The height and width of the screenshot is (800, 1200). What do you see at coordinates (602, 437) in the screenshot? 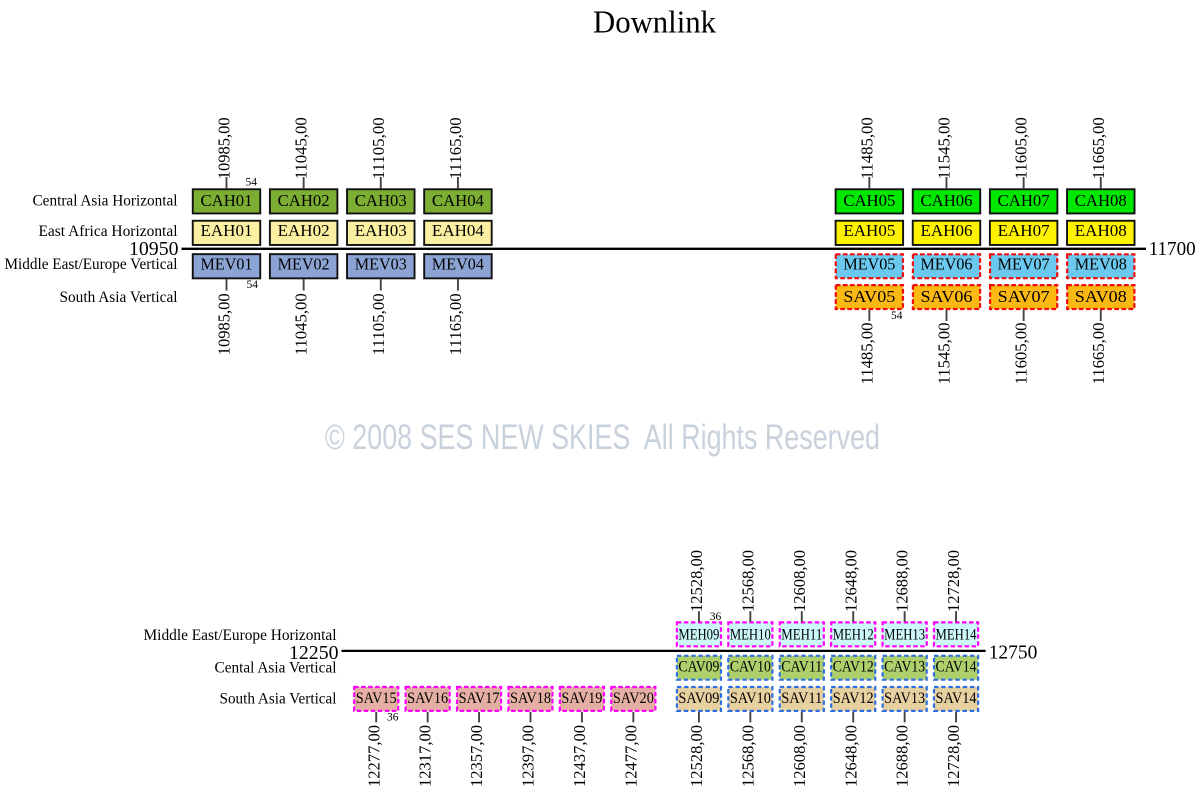
I see `svg-text:© 2008 SES NEW SKIES All Righ: © 2008 SES NEW SKIES All Rights Reserved` at bounding box center [602, 437].